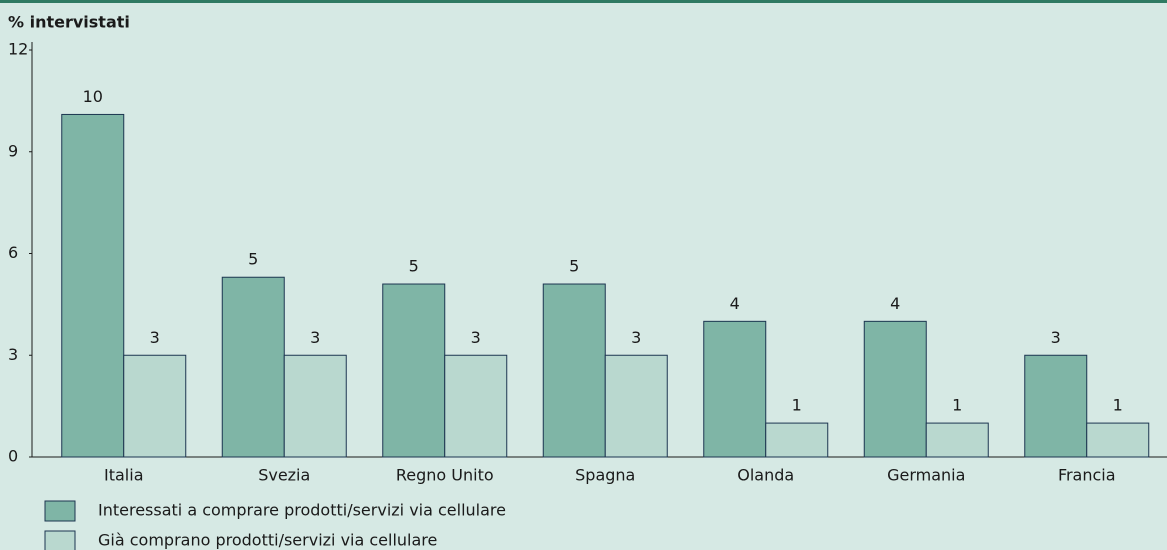  Describe the element at coordinates (18, 49) in the screenshot. I see `y-tick-label: 12` at that location.